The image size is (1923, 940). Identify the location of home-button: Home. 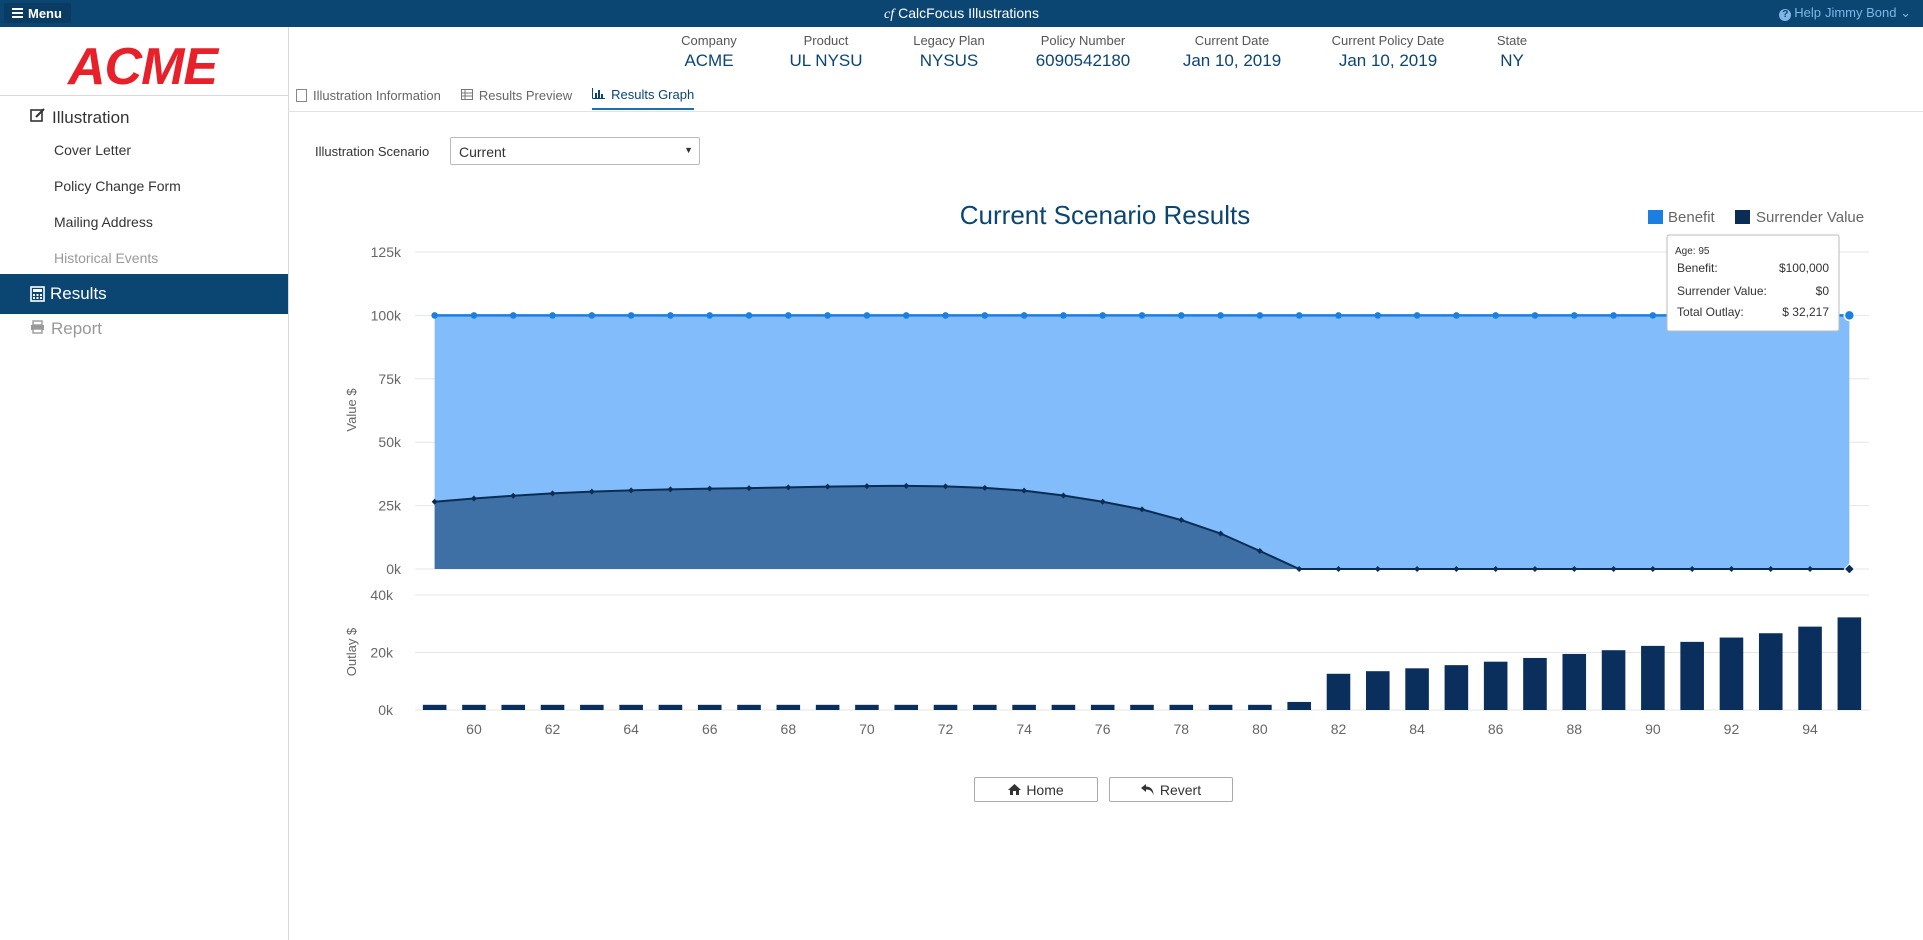
(1036, 789).